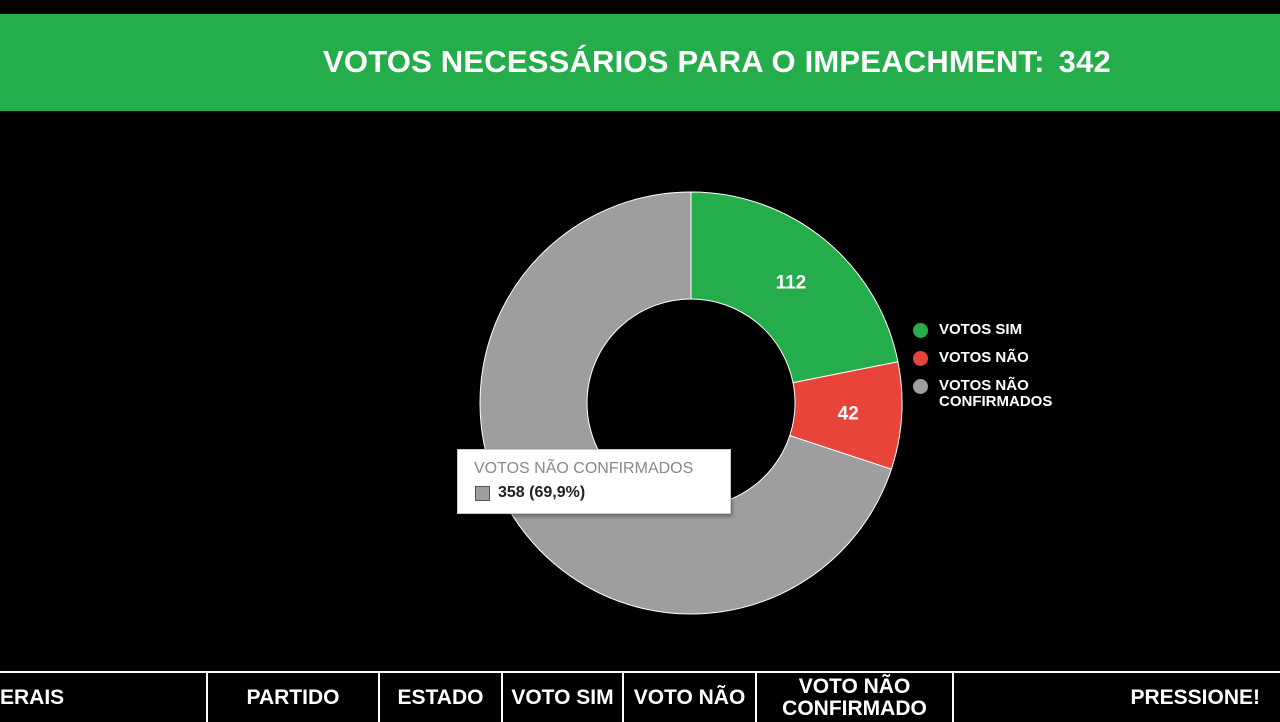  What do you see at coordinates (920, 358) in the screenshot?
I see `legend-dot-nao` at bounding box center [920, 358].